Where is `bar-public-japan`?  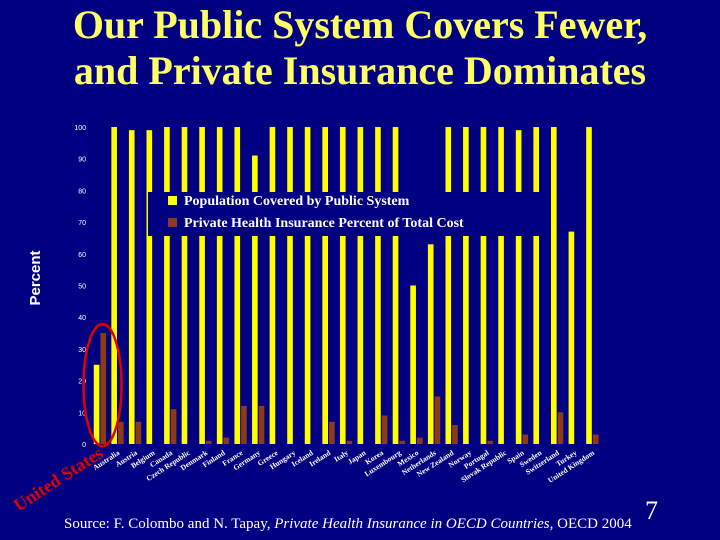
bar-public-japan is located at coordinates (360, 285).